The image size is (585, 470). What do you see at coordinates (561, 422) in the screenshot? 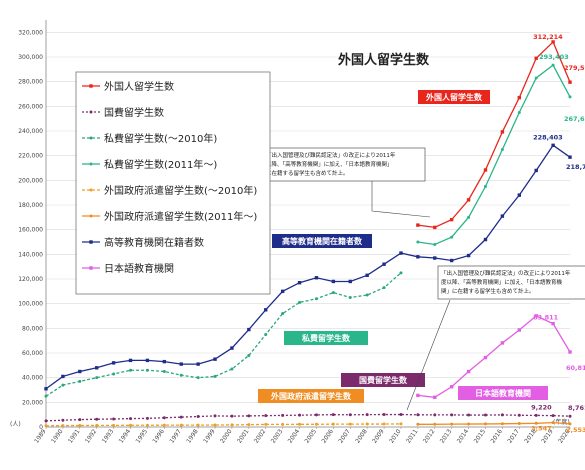
I see `x-unit-label: (年度)` at bounding box center [561, 422].